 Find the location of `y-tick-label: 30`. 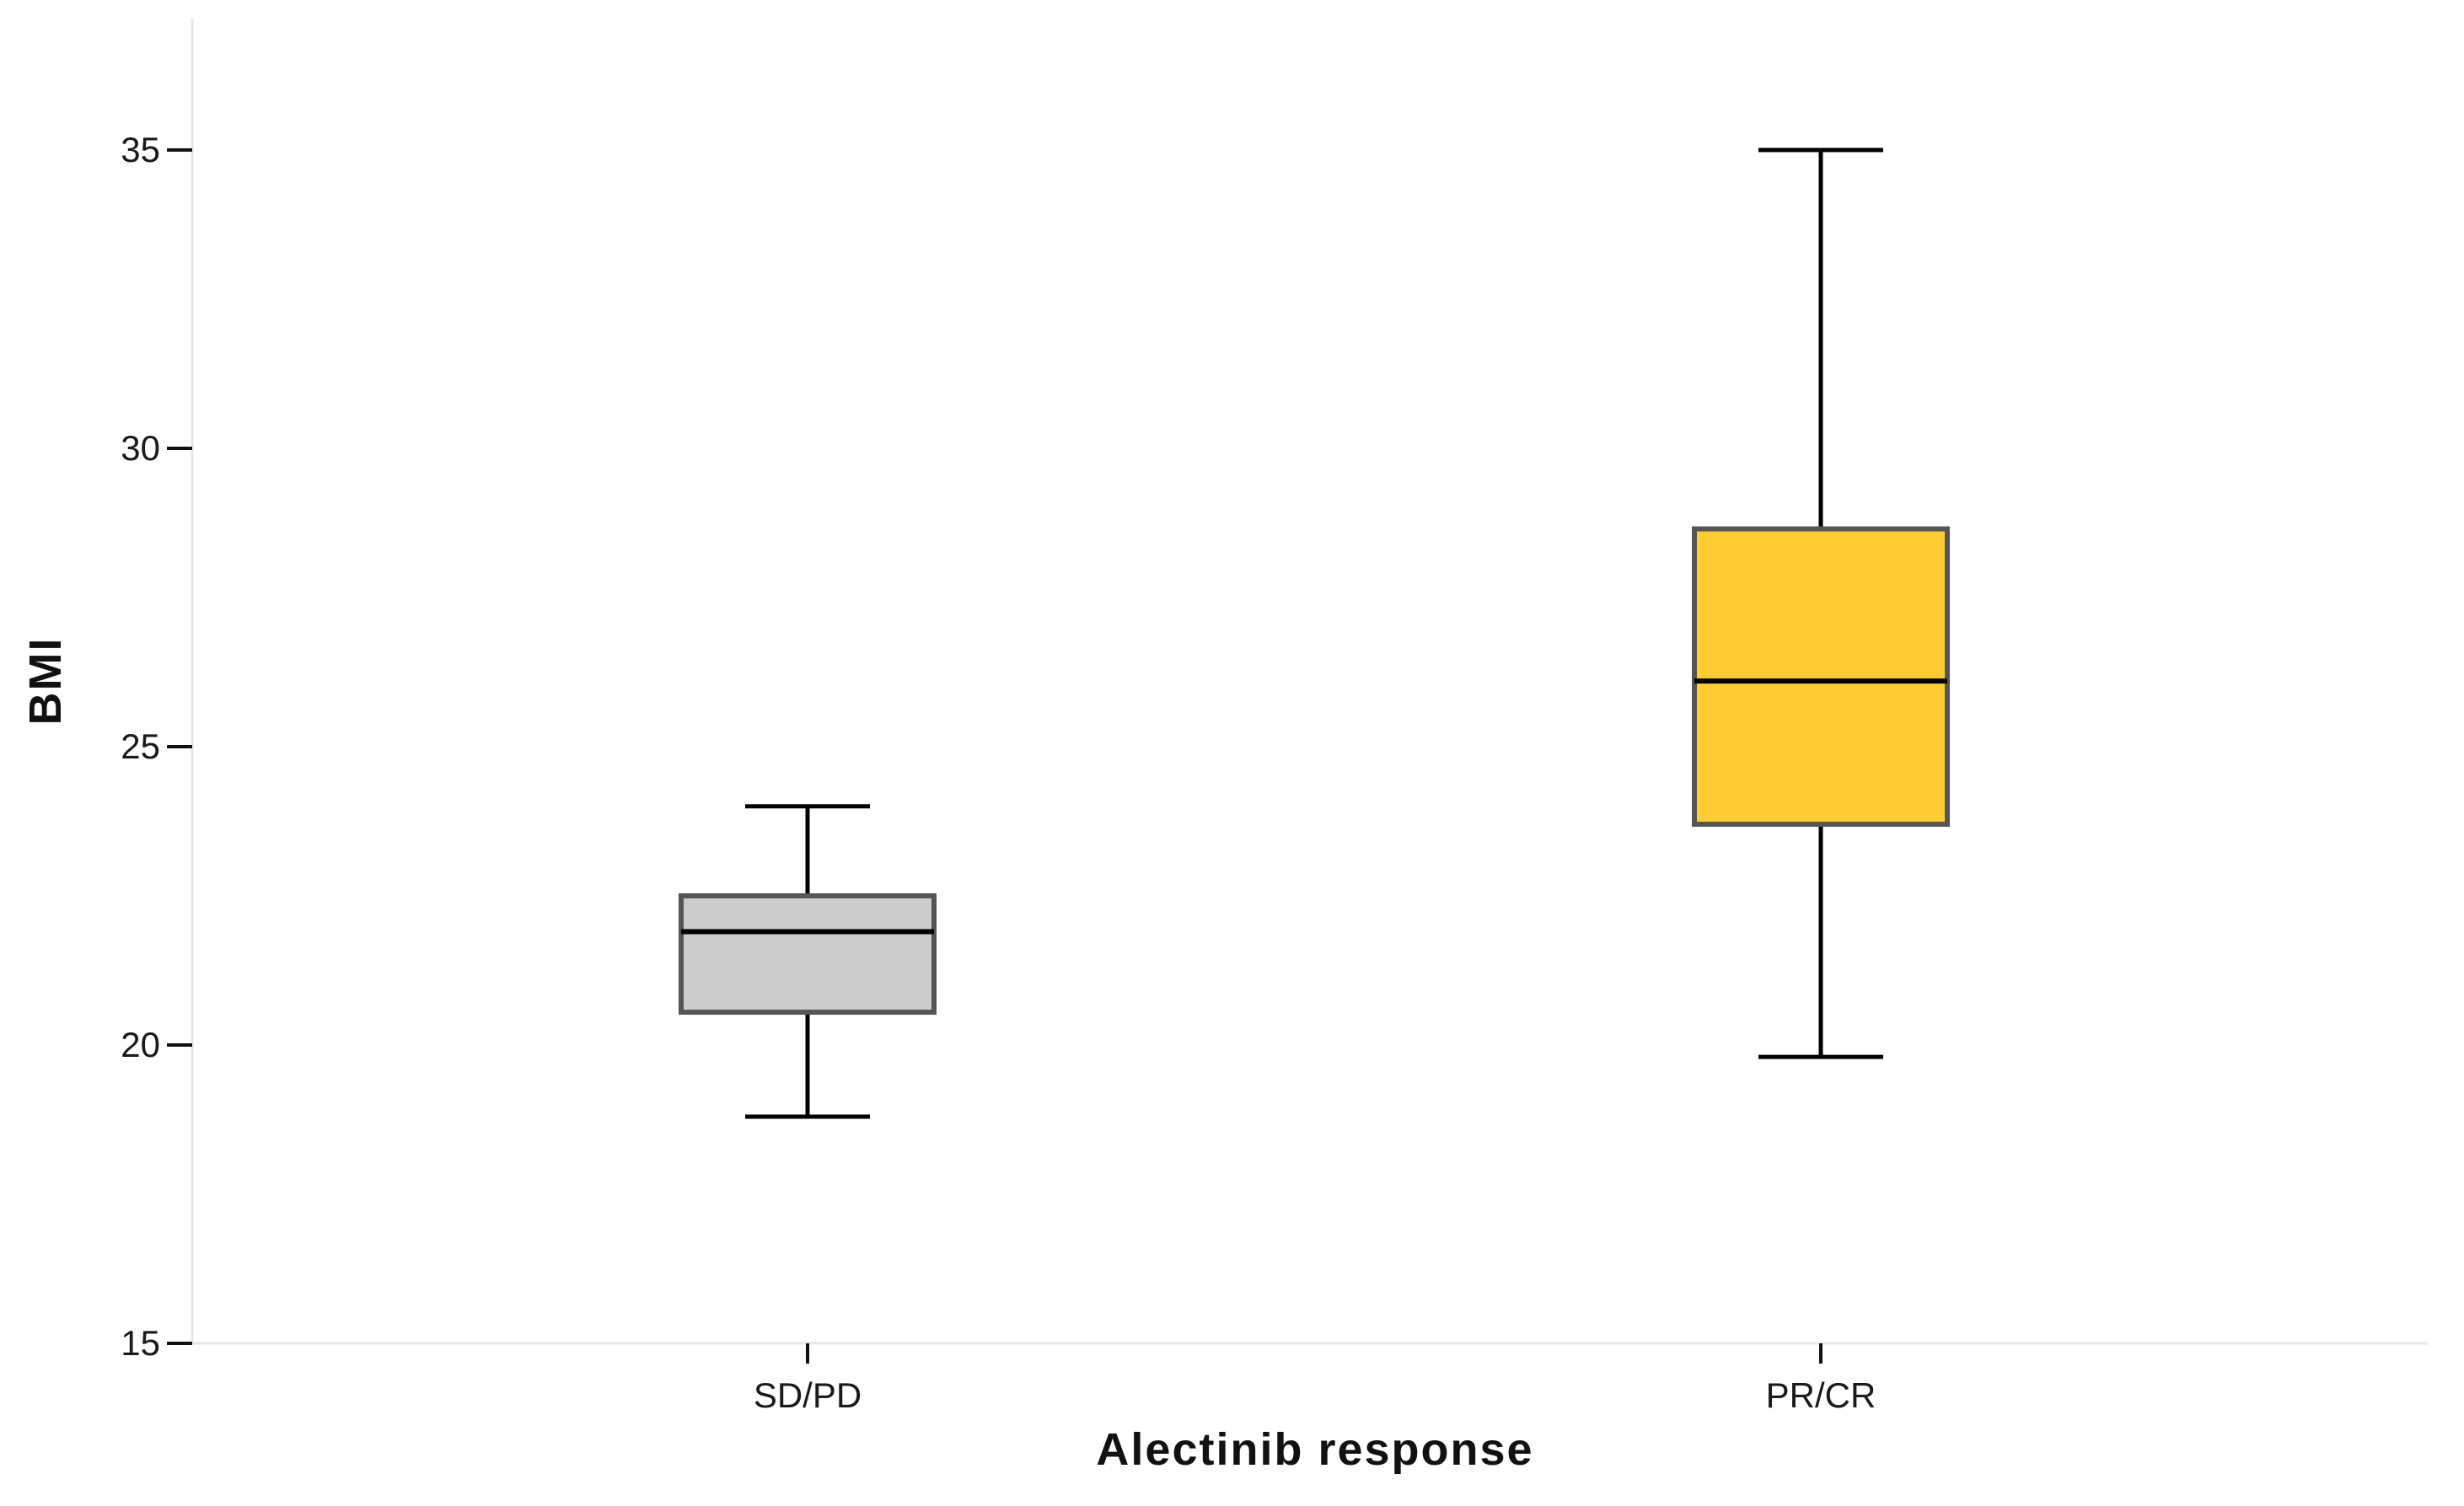

y-tick-label: 30 is located at coordinates (140, 448).